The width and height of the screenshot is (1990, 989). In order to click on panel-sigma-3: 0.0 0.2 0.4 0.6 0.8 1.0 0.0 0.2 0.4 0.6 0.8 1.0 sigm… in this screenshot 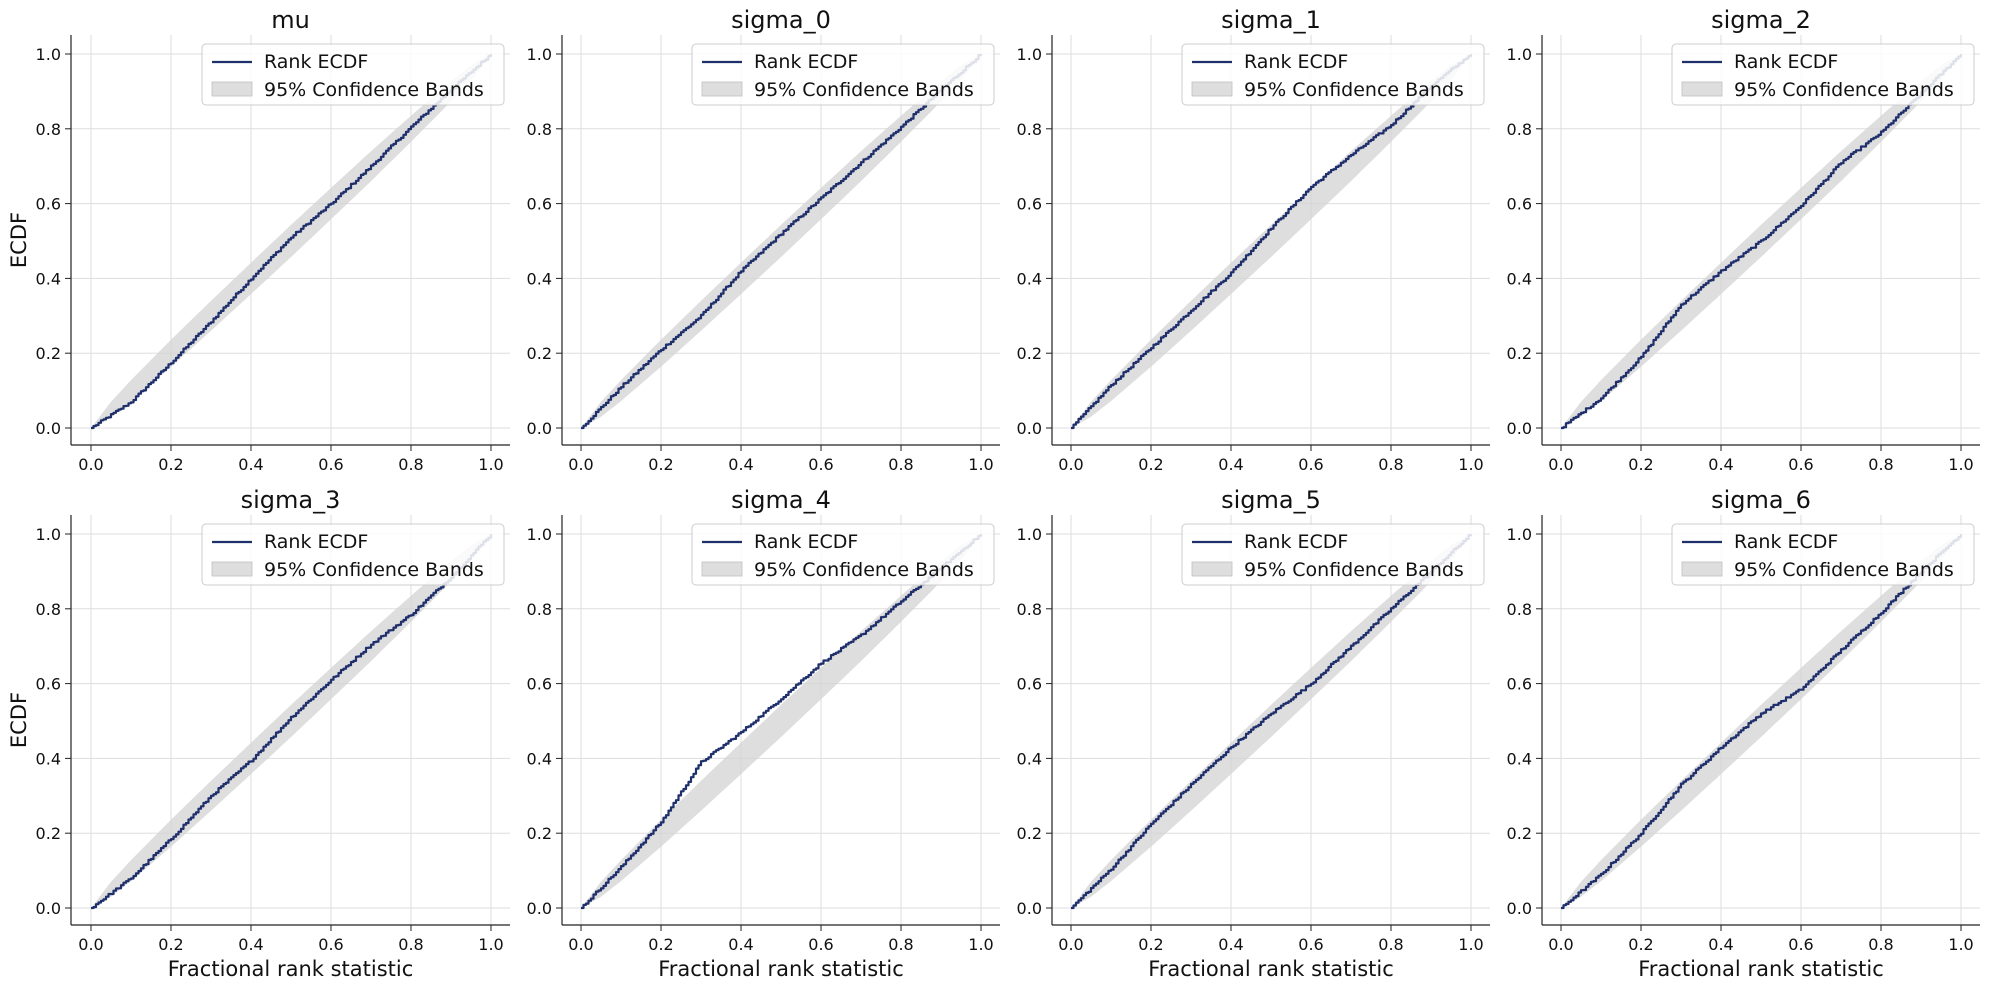, I will do `click(258, 733)`.